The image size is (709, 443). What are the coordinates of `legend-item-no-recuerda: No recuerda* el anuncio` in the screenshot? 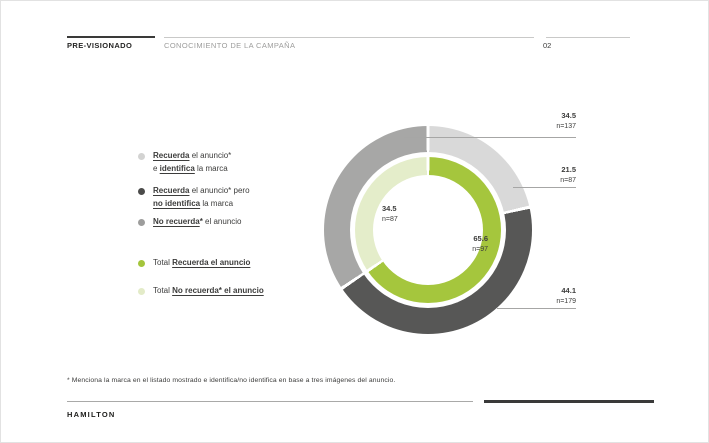 It's located at (188, 222).